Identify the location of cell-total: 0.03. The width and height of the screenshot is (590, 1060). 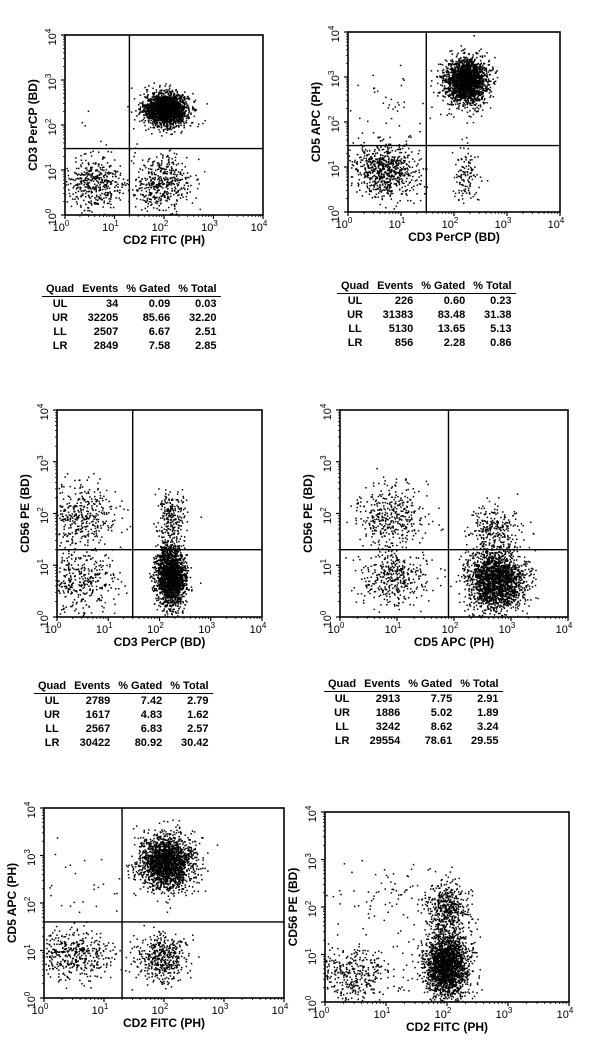
(206, 304).